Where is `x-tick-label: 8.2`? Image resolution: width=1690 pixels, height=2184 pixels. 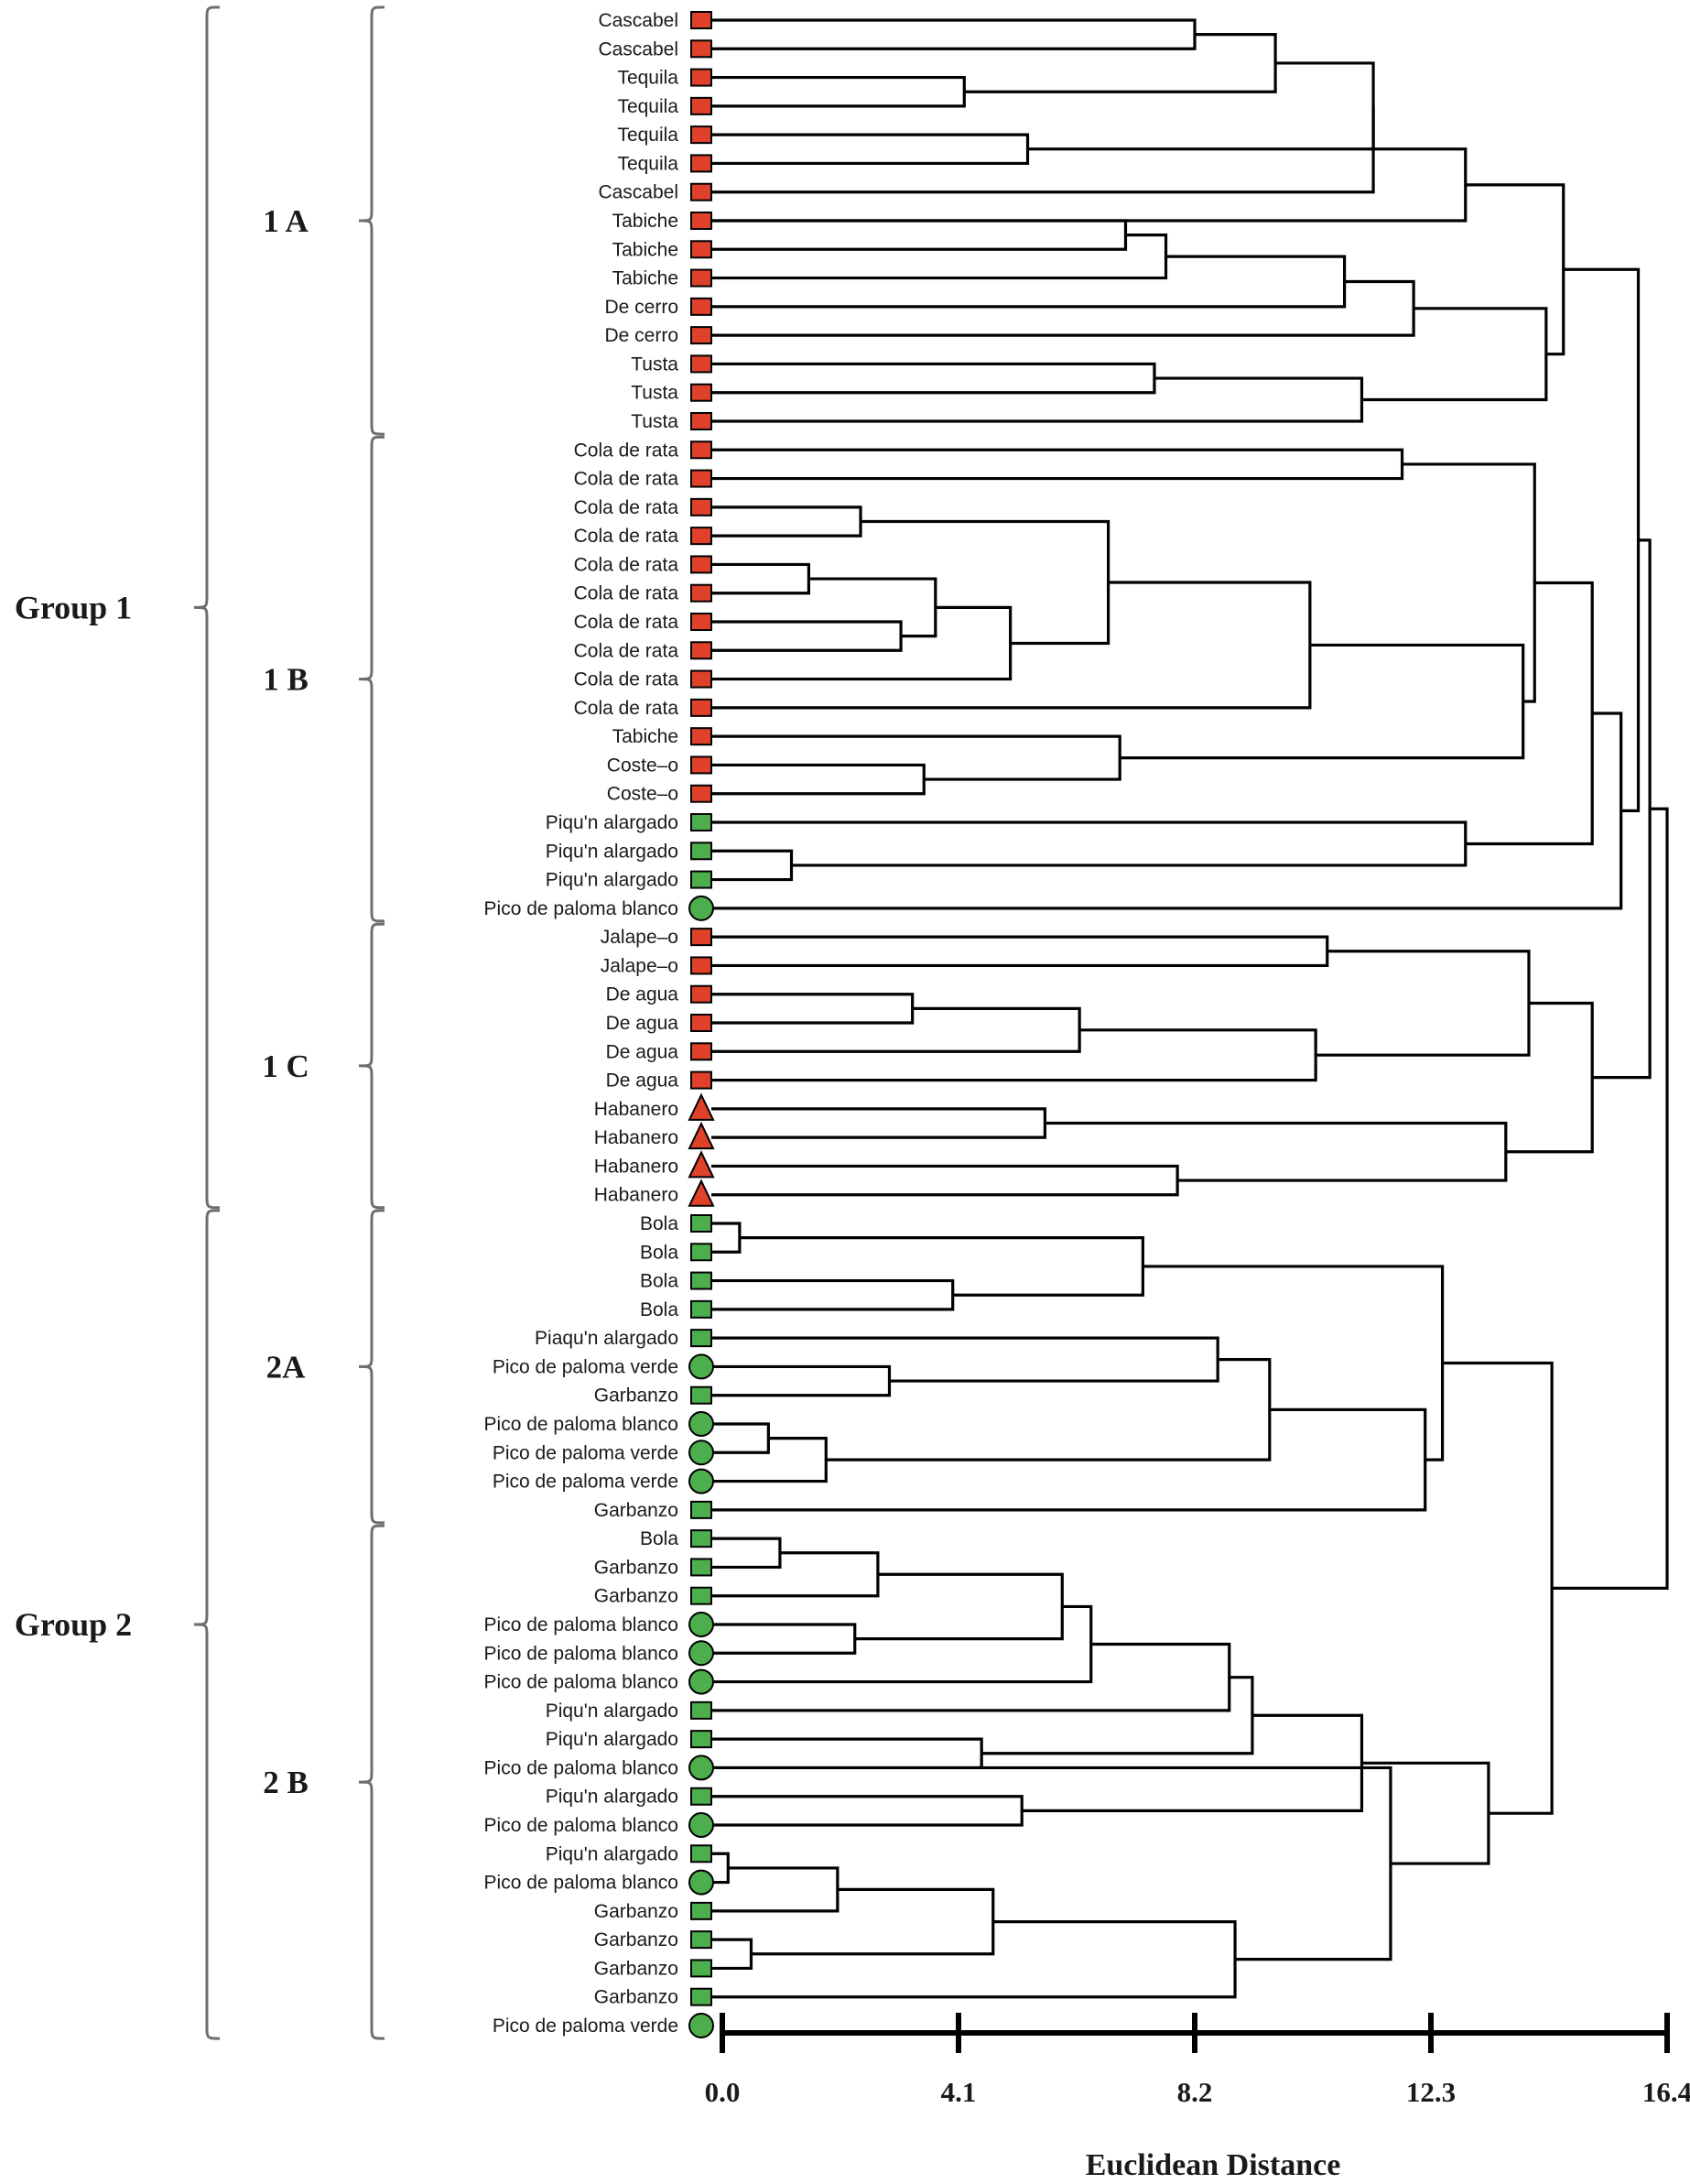
x-tick-label: 8.2 is located at coordinates (1195, 2092).